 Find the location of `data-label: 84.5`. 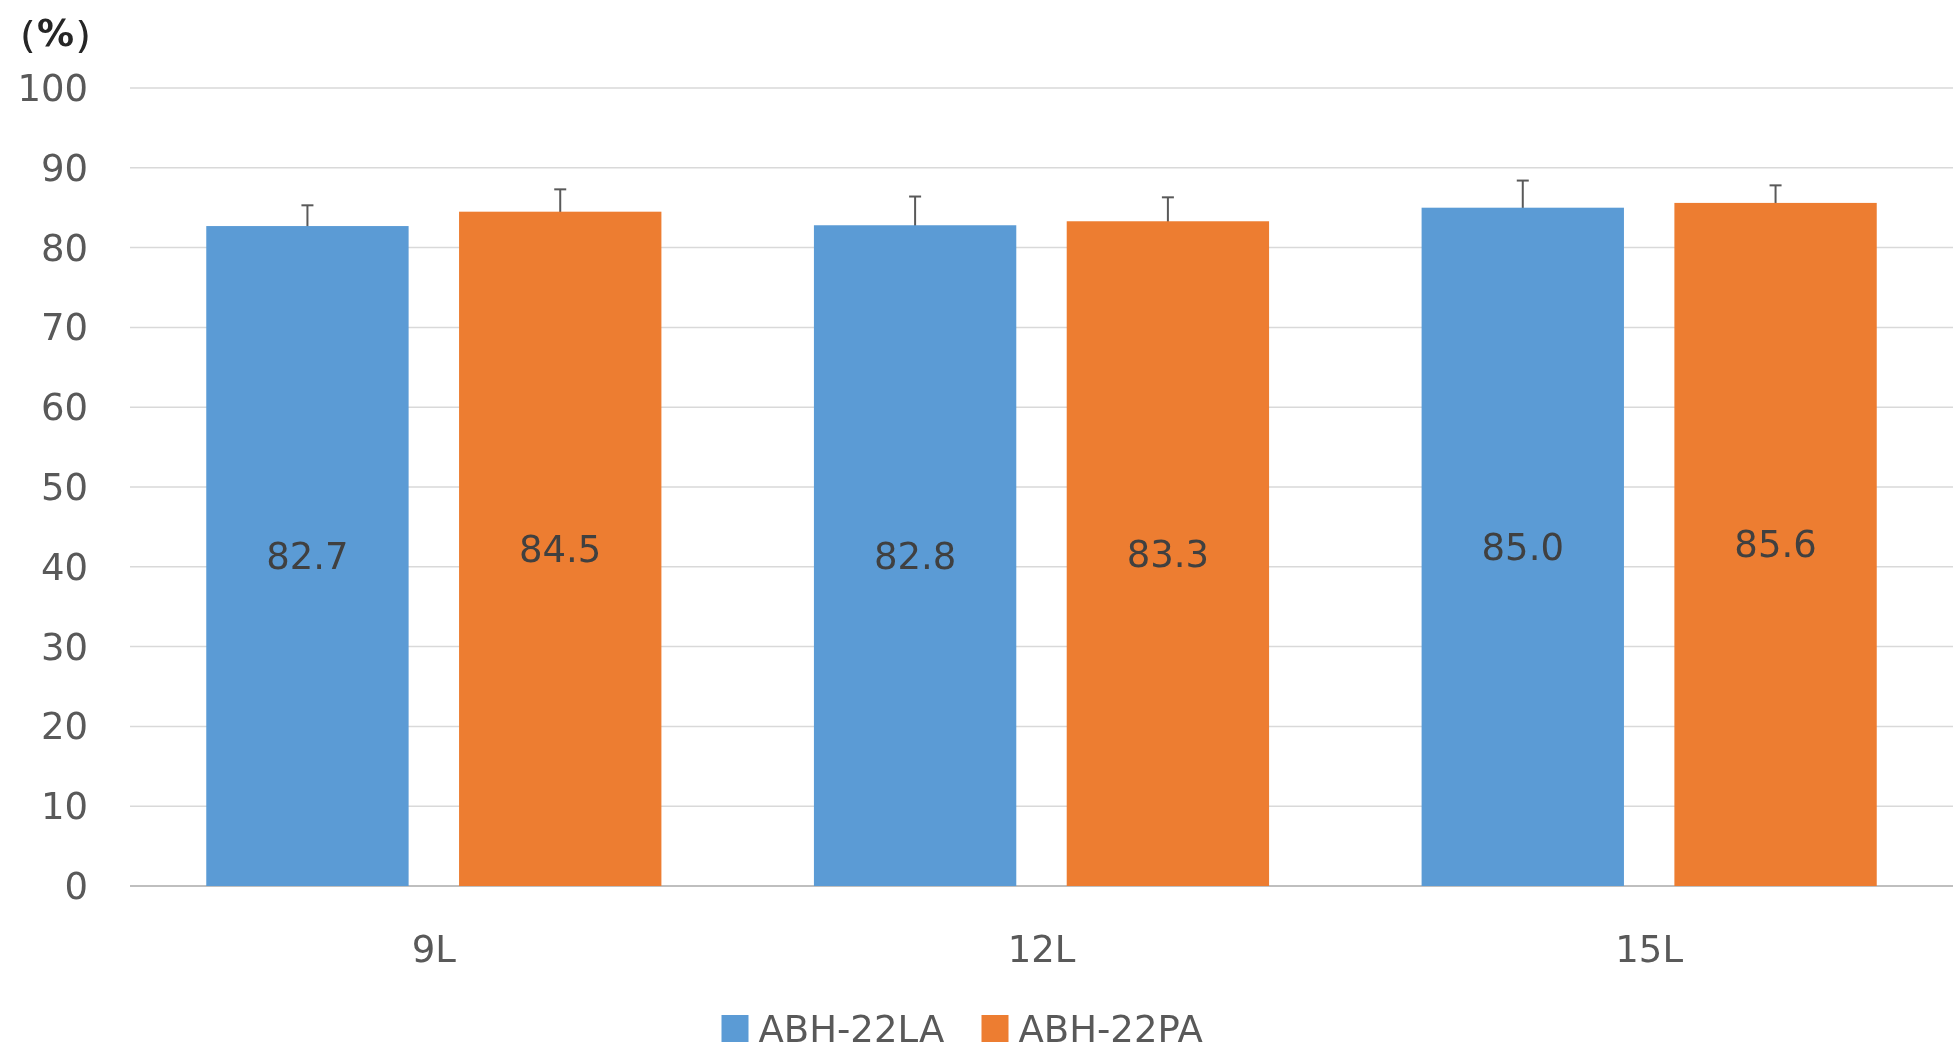

data-label: 84.5 is located at coordinates (560, 549).